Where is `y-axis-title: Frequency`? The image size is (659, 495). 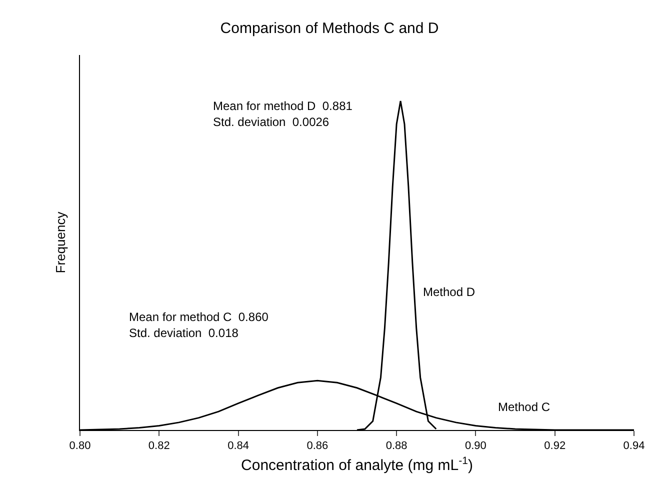 y-axis-title: Frequency is located at coordinates (60, 242).